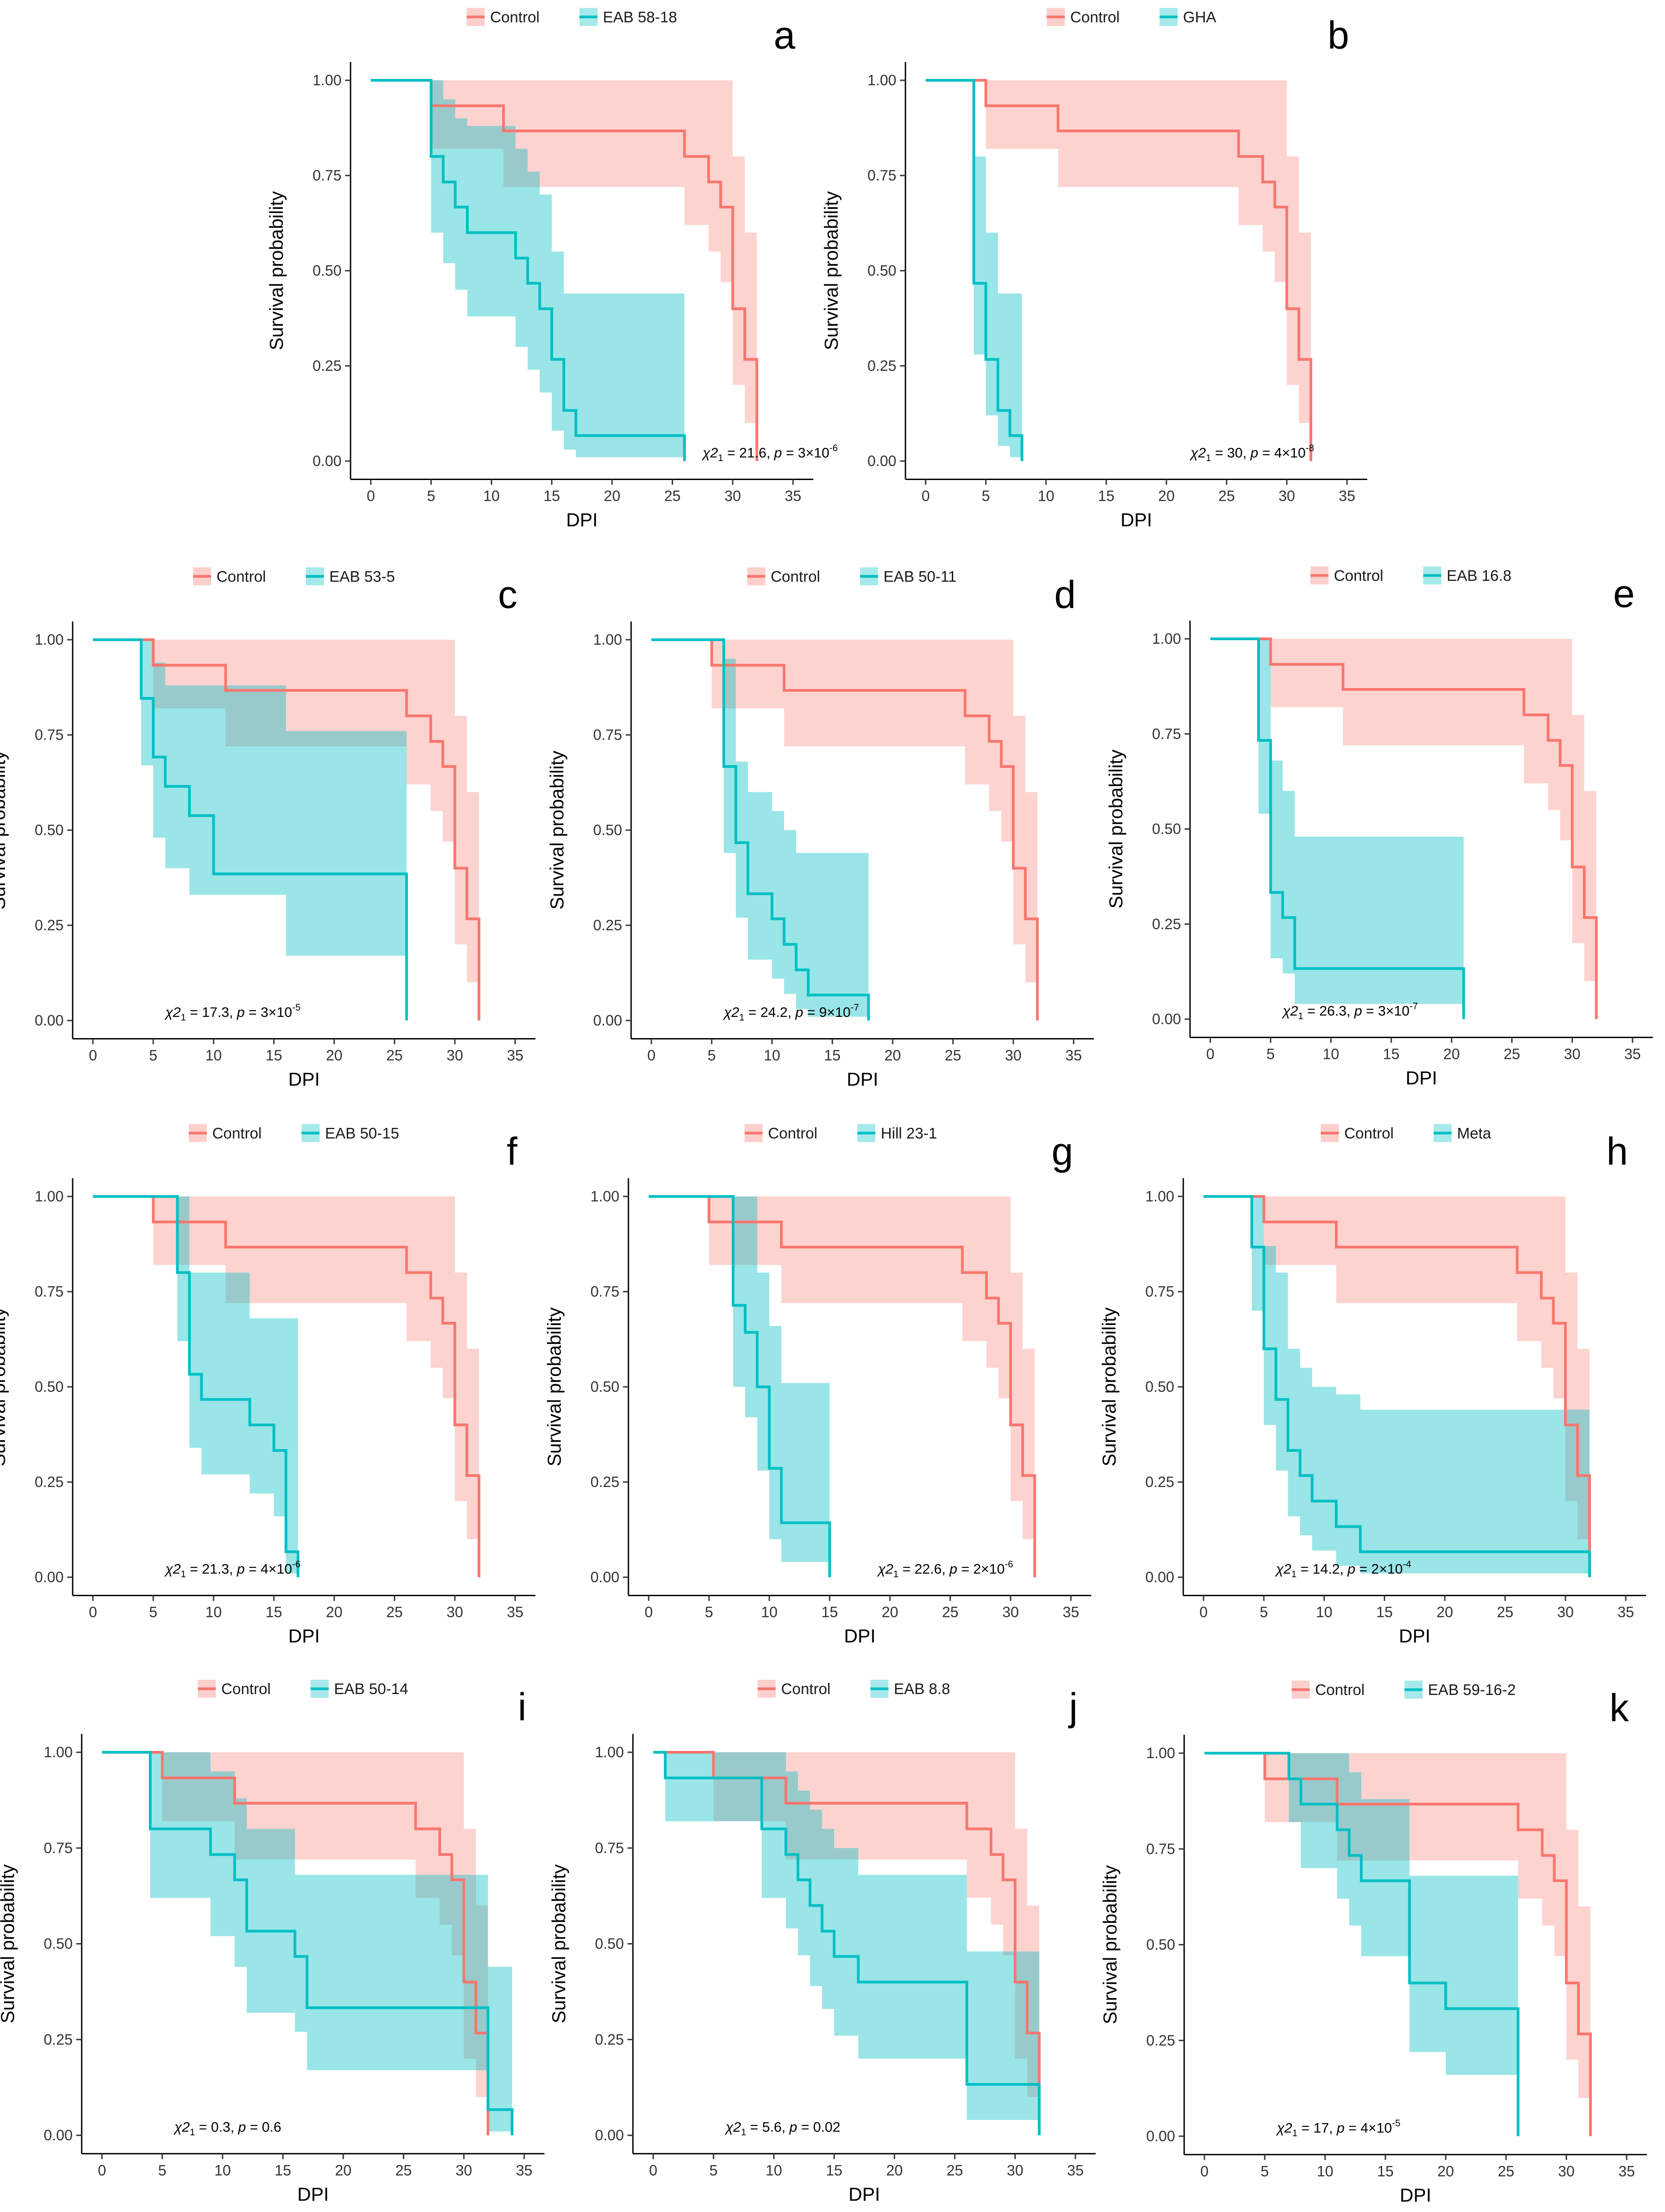 This screenshot has height=2212, width=1665. I want to click on legend: Control EAB 58-18, so click(572, 17).